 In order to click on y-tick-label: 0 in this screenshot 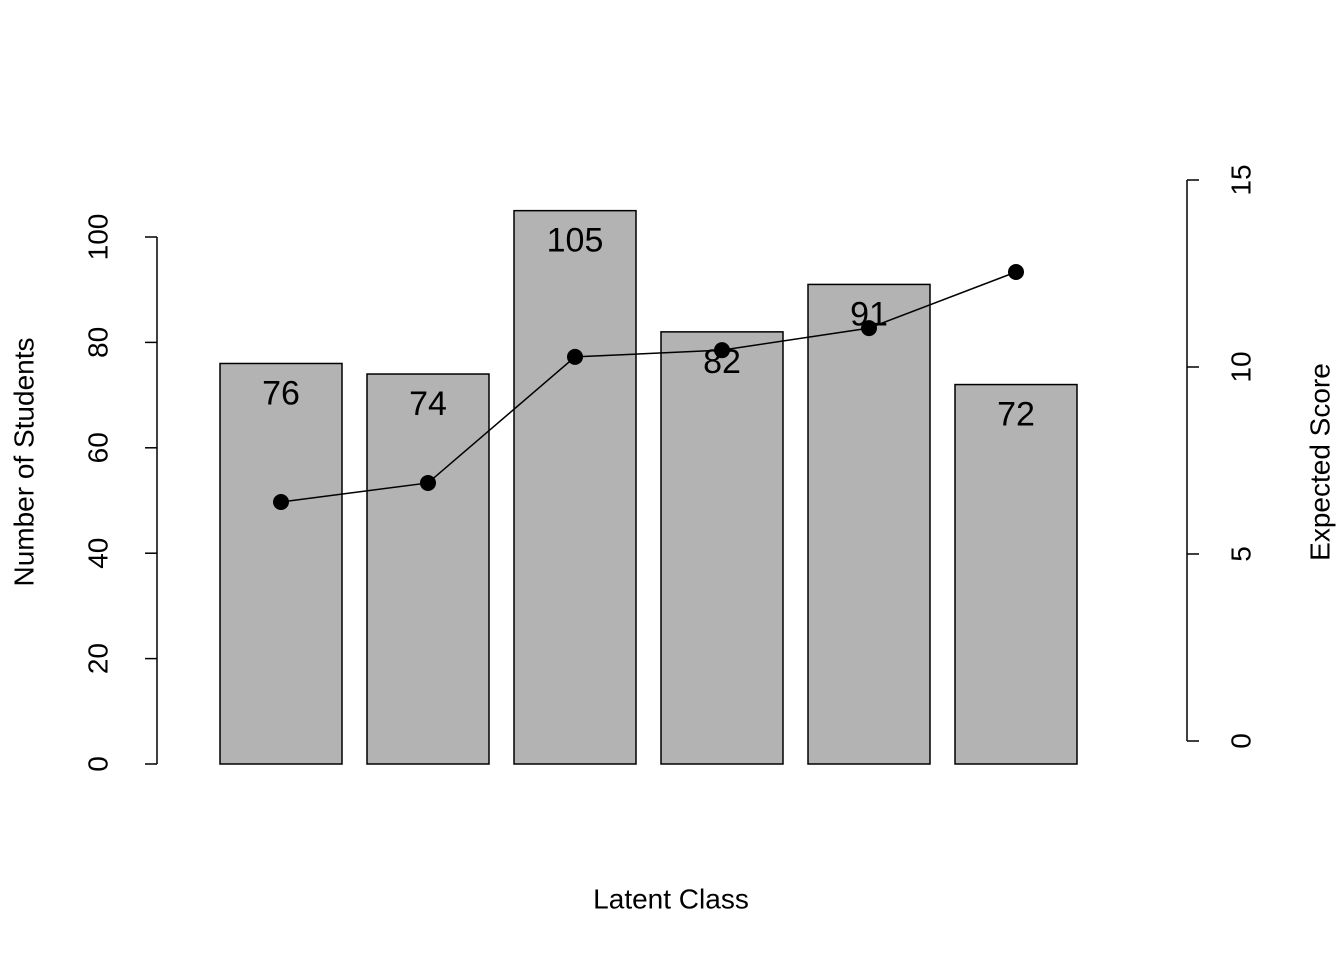, I will do `click(97, 764)`.